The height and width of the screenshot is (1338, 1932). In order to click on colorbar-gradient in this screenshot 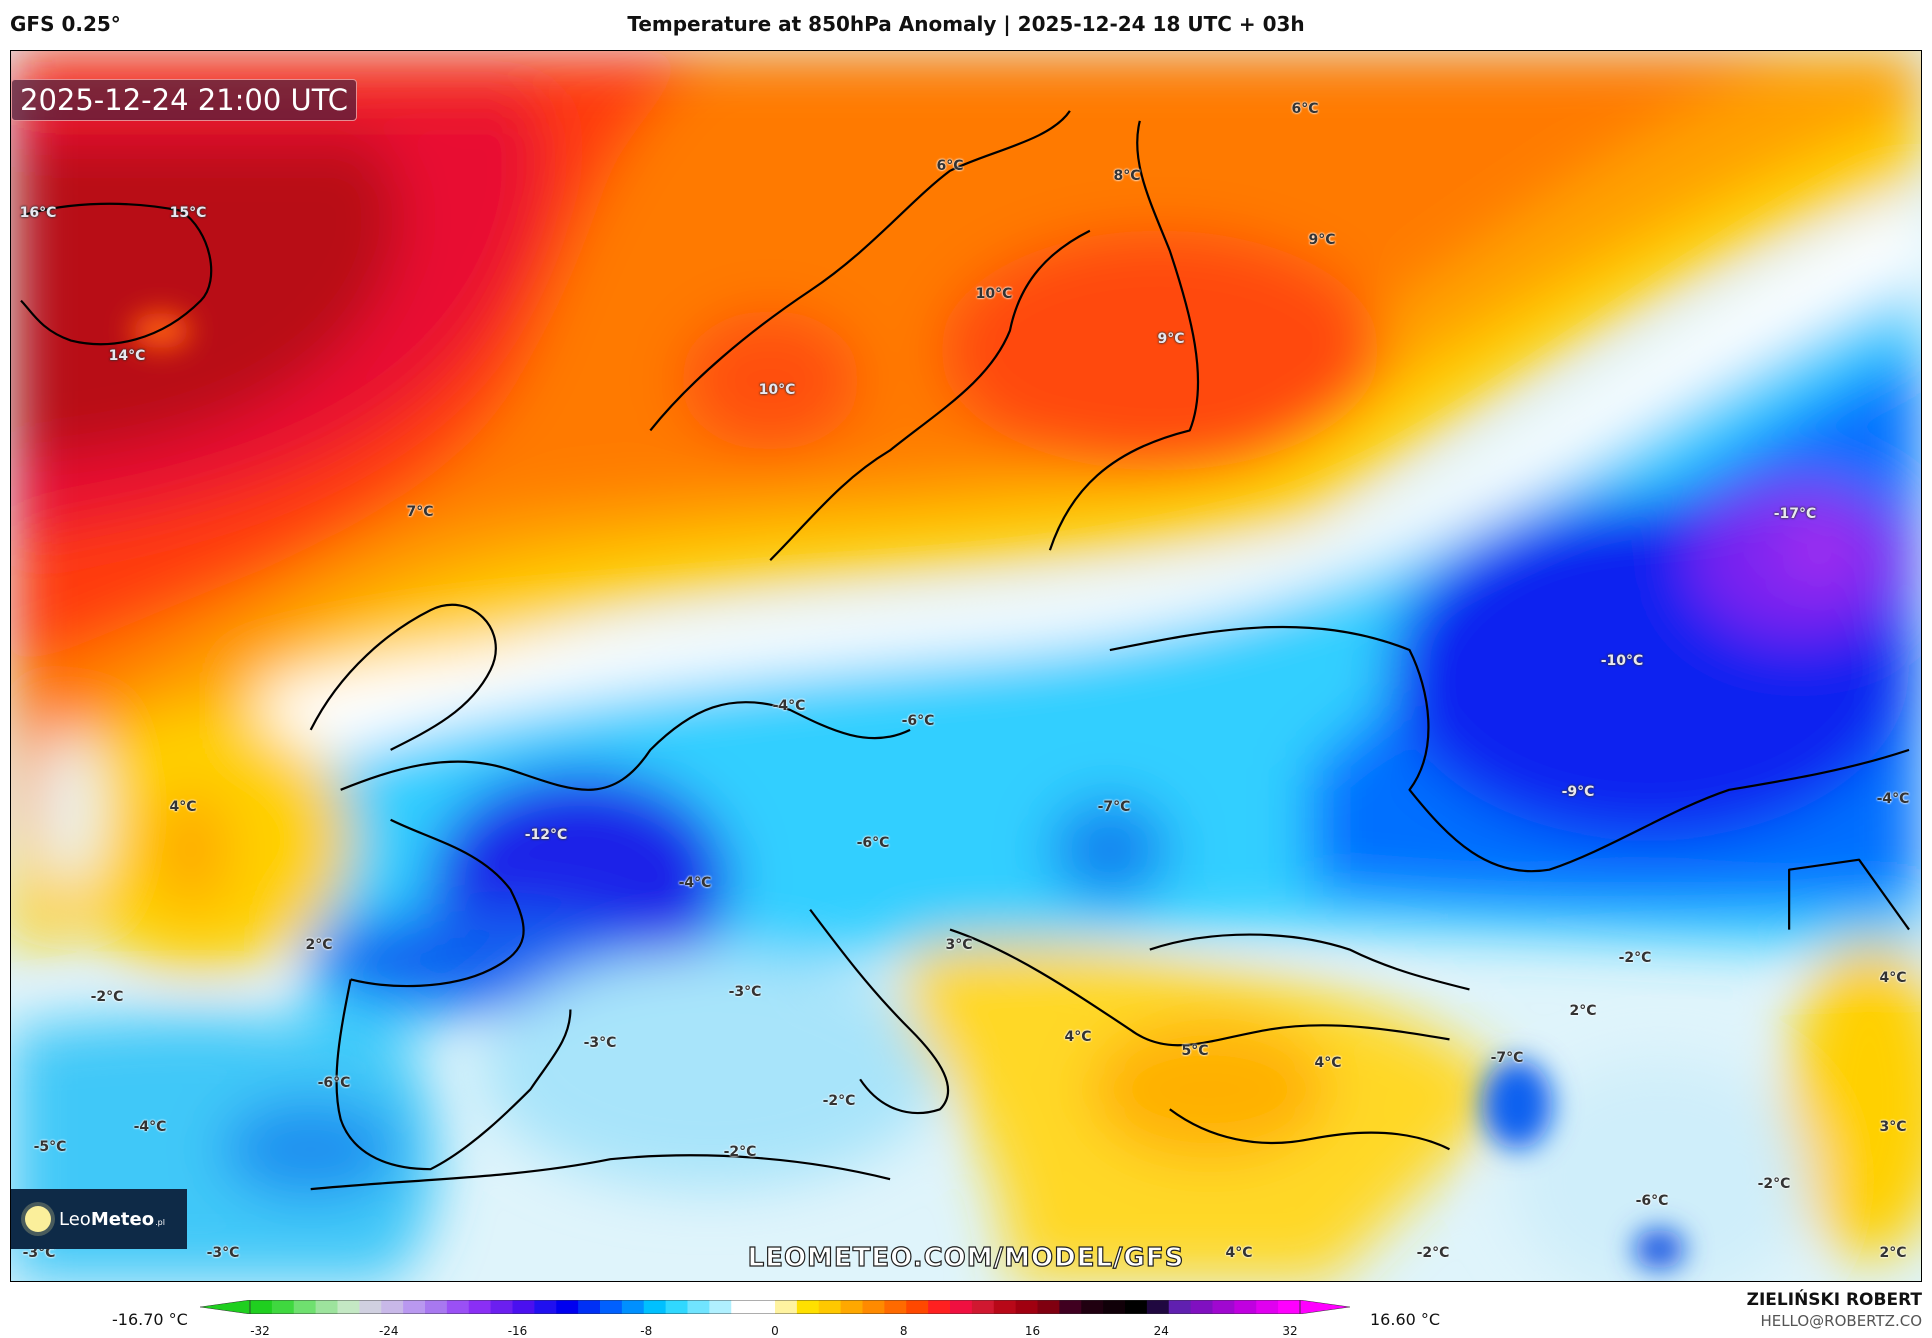, I will do `click(775, 1307)`.